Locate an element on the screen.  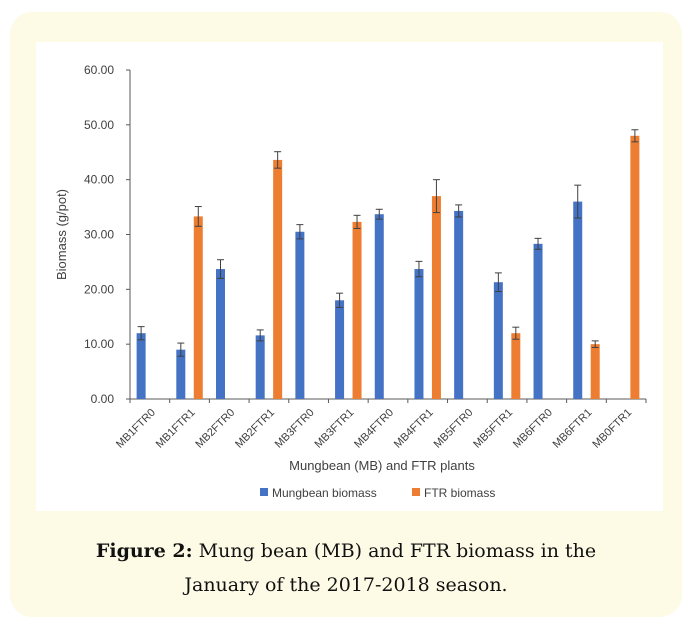
x-tick-label: MB4FTR0 is located at coordinates (374, 429).